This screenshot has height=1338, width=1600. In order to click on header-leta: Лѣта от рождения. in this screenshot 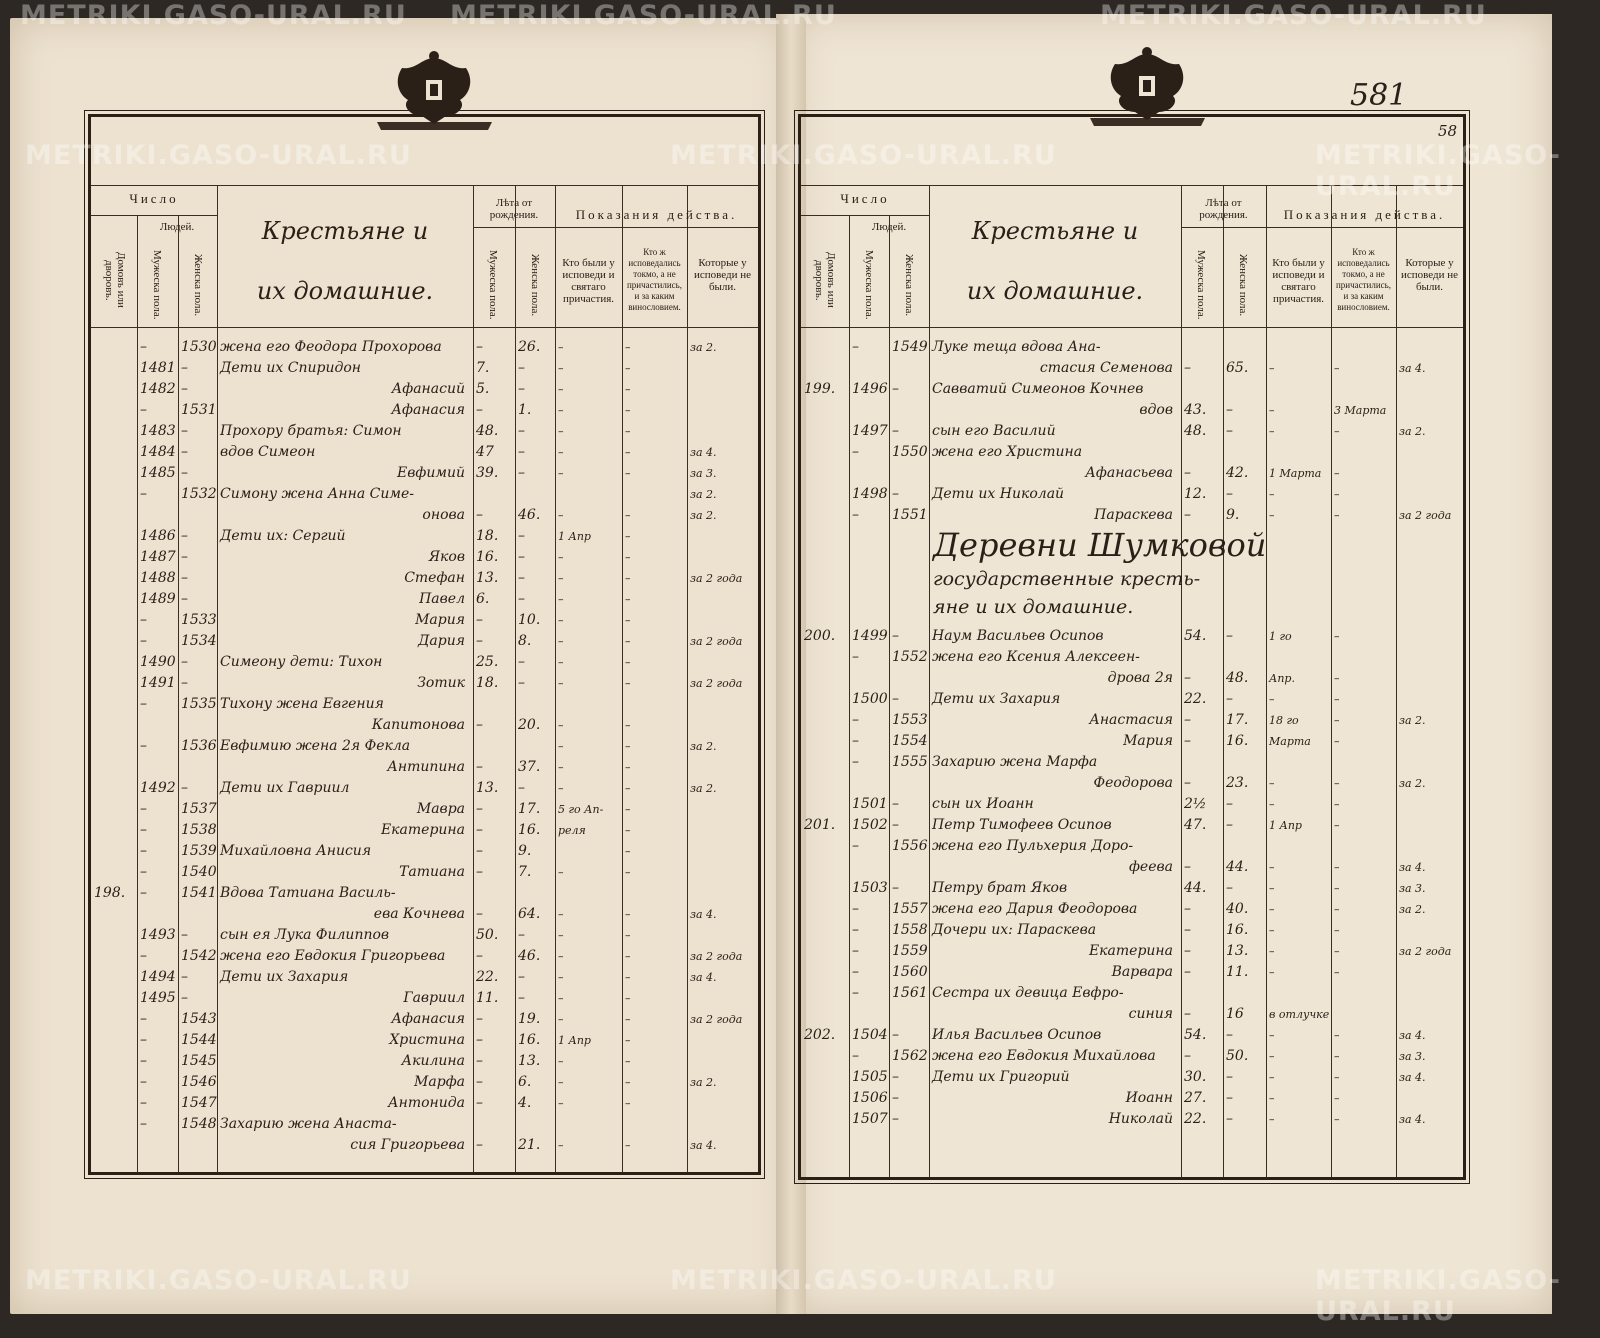, I will do `click(514, 209)`.